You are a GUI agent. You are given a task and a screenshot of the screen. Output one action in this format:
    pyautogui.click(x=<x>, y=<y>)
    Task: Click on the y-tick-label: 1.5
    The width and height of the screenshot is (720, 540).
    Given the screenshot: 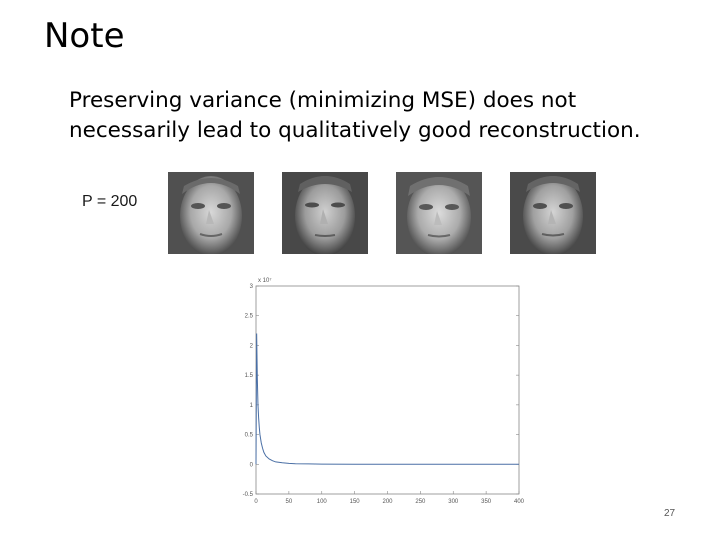 What is the action you would take?
    pyautogui.click(x=249, y=376)
    